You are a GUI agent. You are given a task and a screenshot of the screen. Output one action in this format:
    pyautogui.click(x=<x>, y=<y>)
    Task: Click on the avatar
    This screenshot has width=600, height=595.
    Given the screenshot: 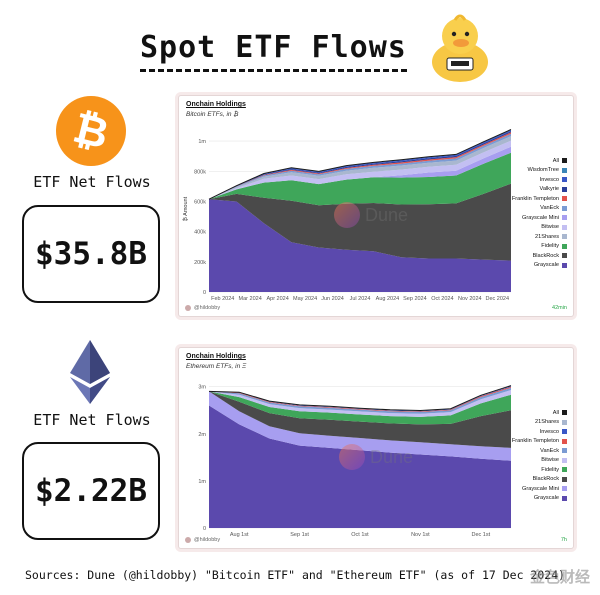 What is the action you would take?
    pyautogui.click(x=188, y=540)
    